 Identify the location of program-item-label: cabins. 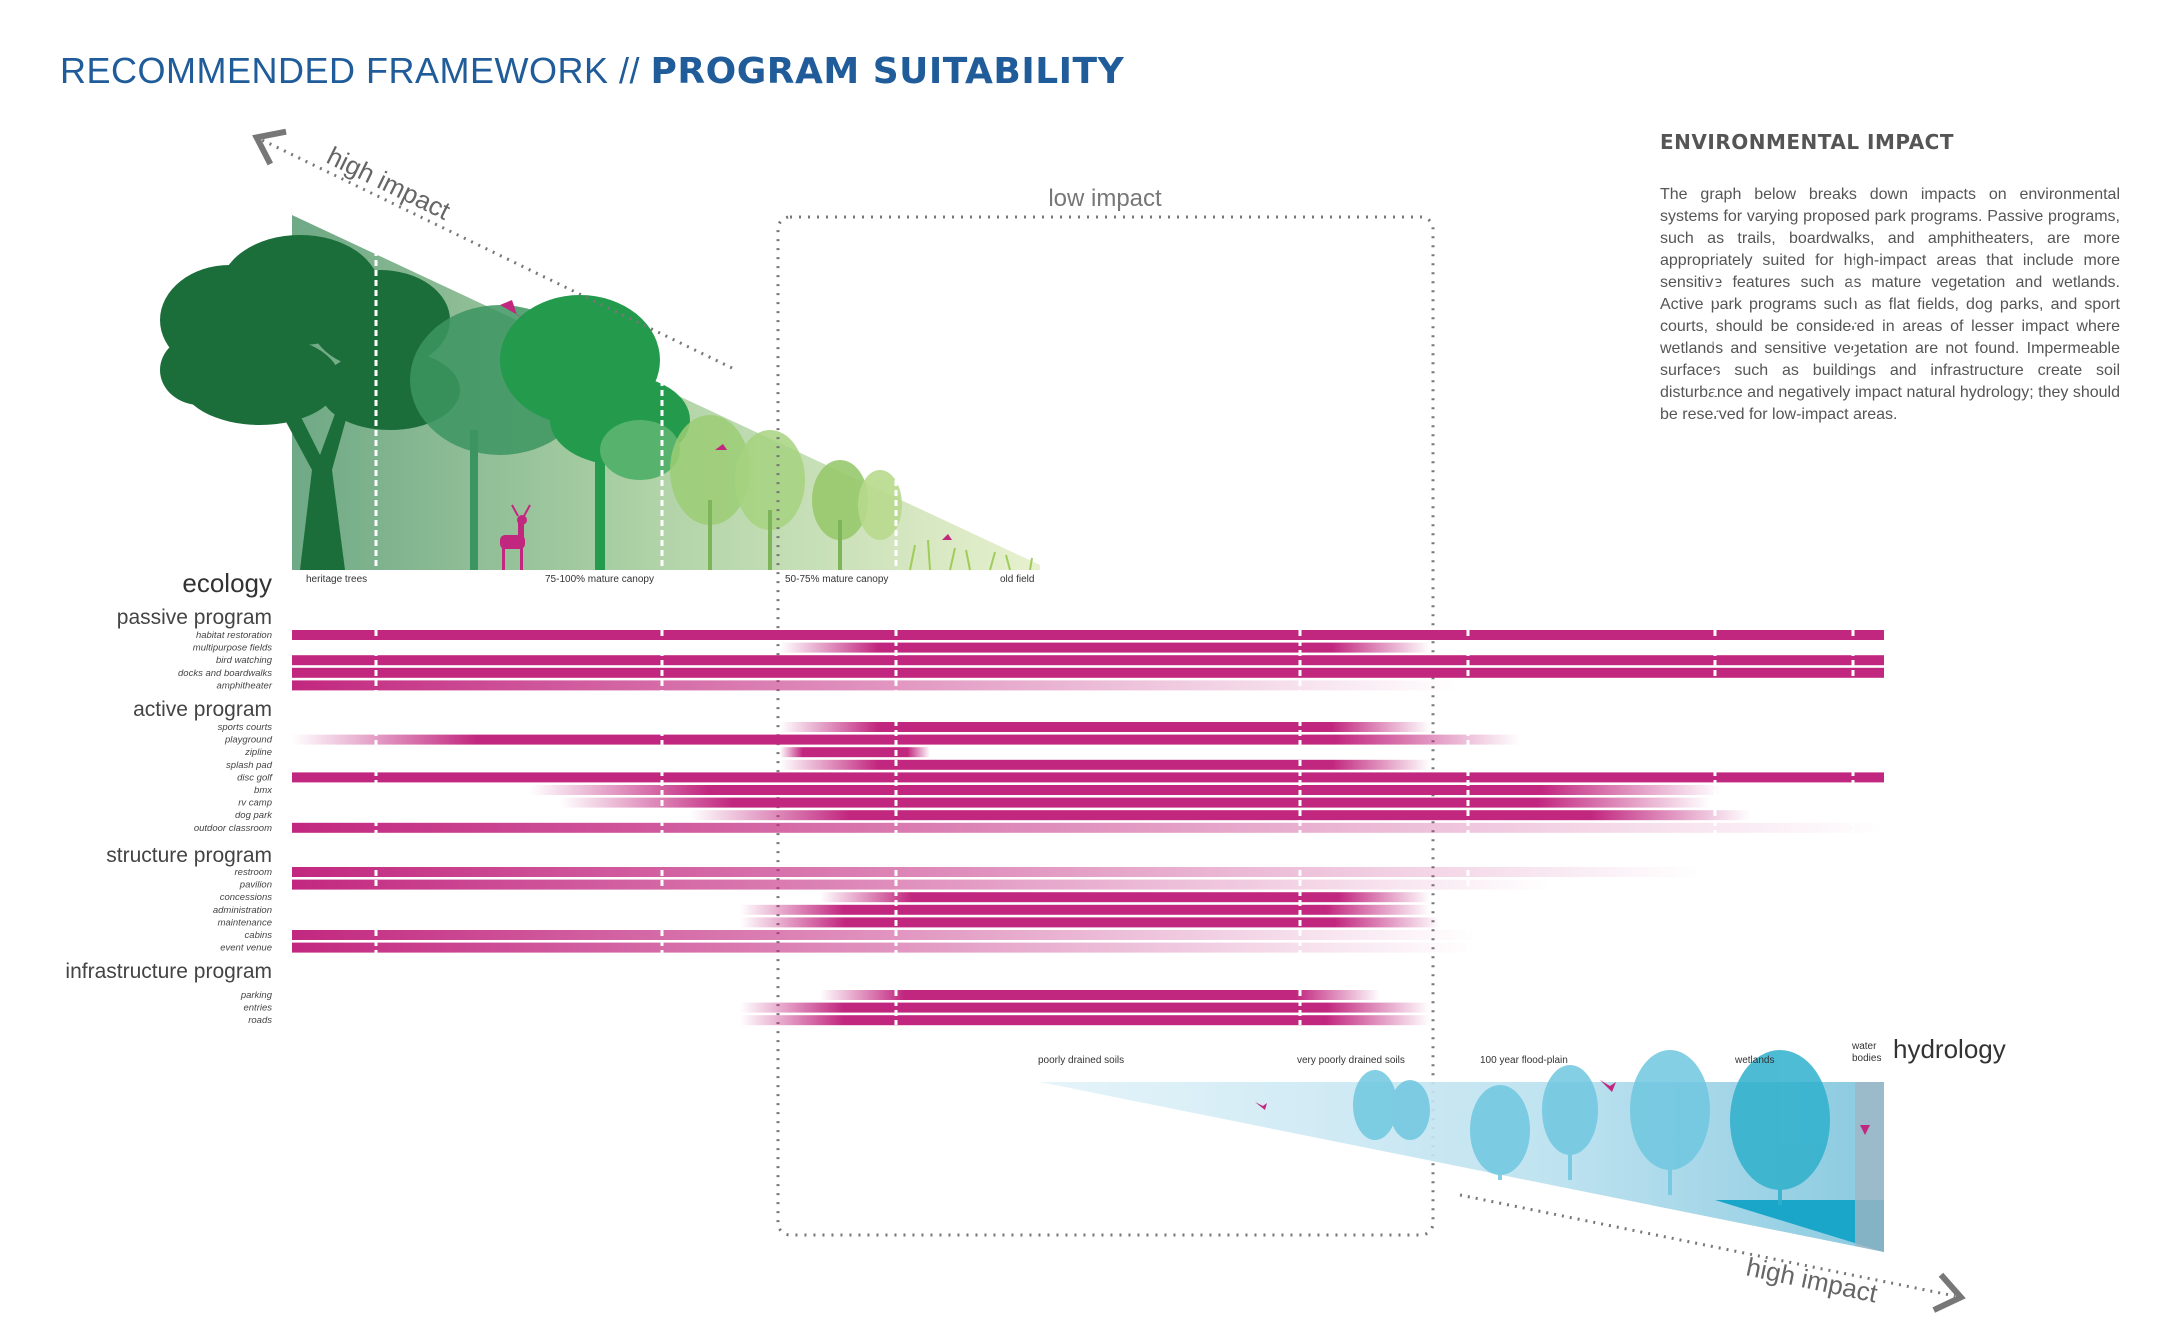
(259, 935).